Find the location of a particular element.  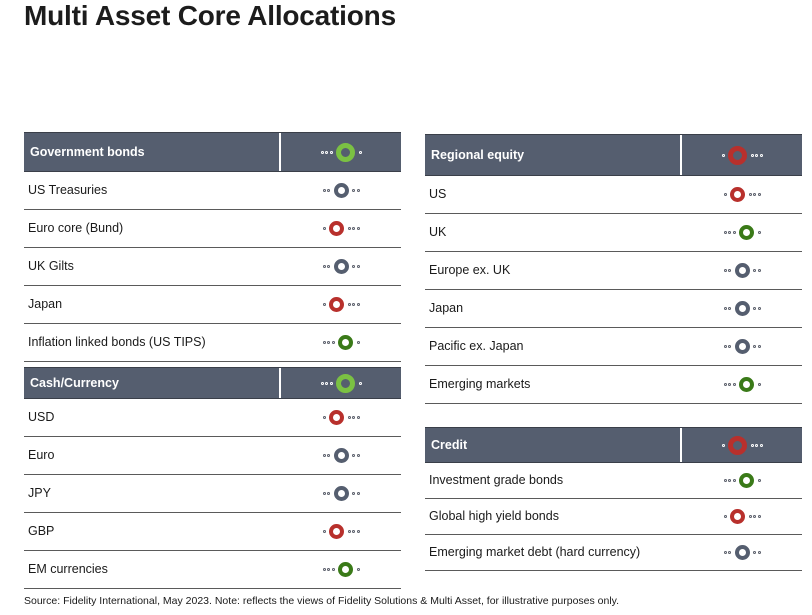

row-label: Euro is located at coordinates (41, 455).